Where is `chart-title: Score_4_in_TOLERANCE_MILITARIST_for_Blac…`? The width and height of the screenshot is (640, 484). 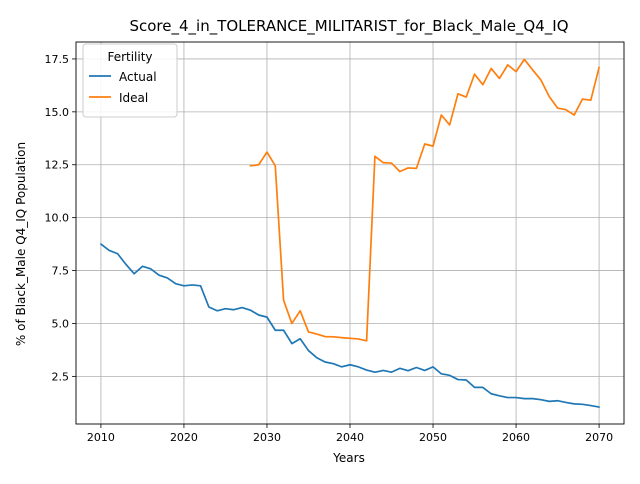
chart-title: Score_4_in_TOLERANCE_MILITARIST_for_Blac… is located at coordinates (348, 26).